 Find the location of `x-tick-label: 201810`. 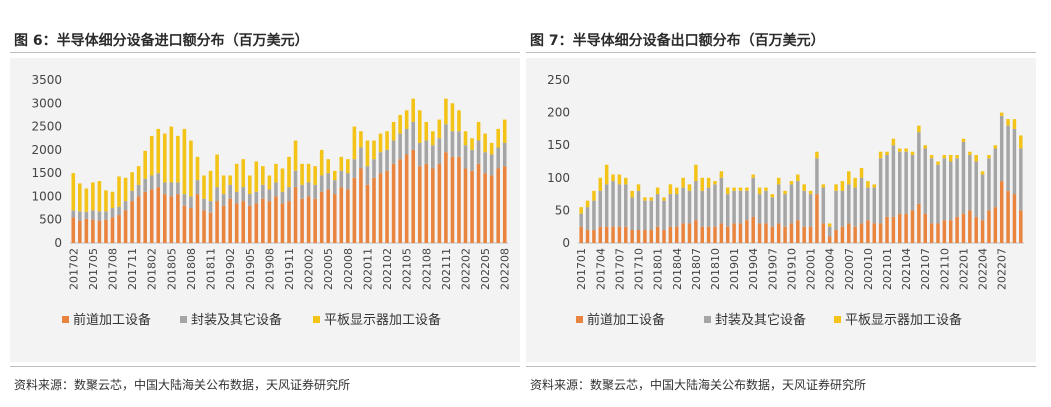

x-tick-label: 201810 is located at coordinates (715, 269).